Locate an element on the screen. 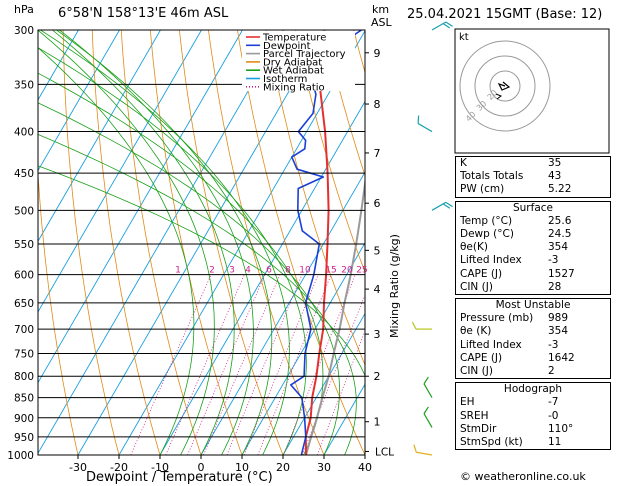 This screenshot has height=486, width=629. mixing-ratio-label: 2 is located at coordinates (212, 271).